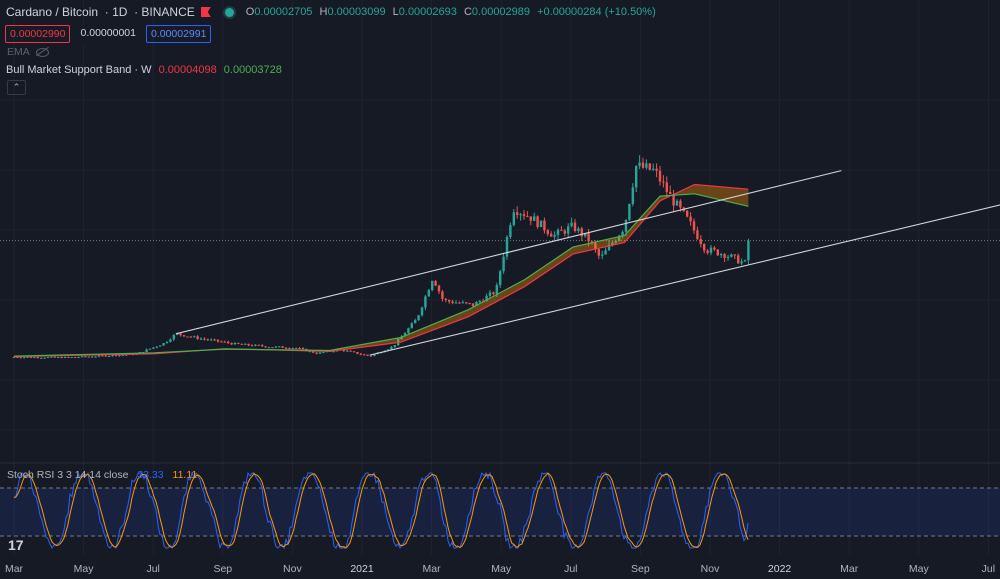 The width and height of the screenshot is (1000, 579). Describe the element at coordinates (150, 475) in the screenshot. I see `stoch-k-value: 33.33` at that location.